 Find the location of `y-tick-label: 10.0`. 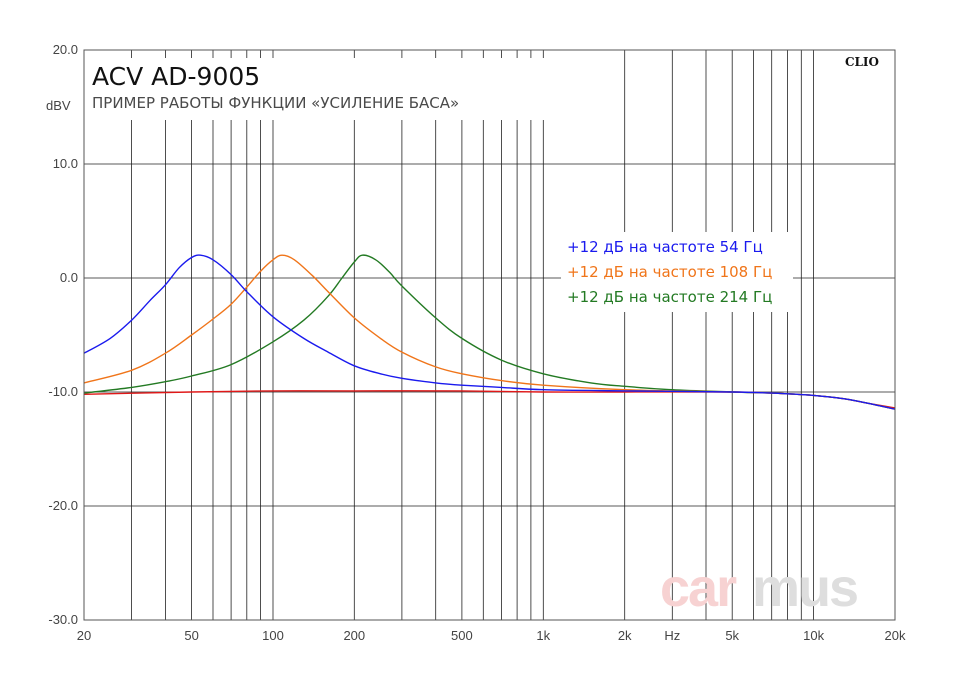

y-tick-label: 10.0 is located at coordinates (65, 163).